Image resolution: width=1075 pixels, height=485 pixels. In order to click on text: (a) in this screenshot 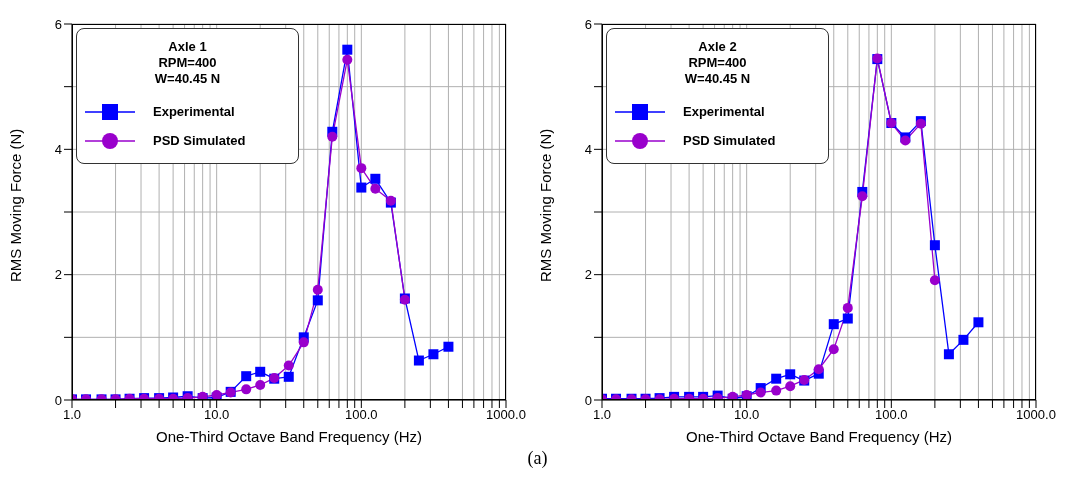, I will do `click(537, 458)`.